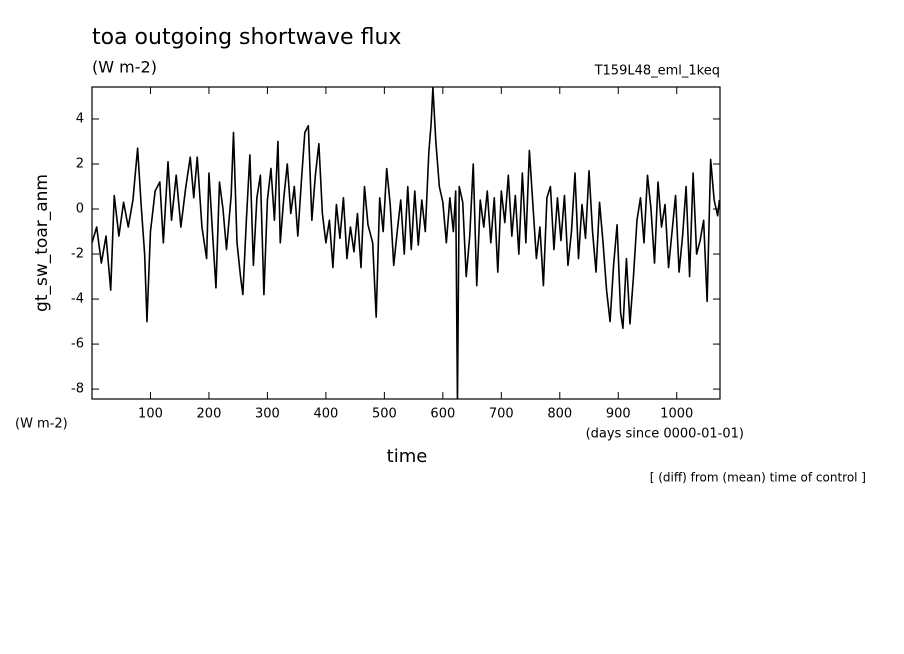 Image resolution: width=904 pixels, height=654 pixels. Describe the element at coordinates (618, 414) in the screenshot. I see `x-tick-label: 900` at that location.